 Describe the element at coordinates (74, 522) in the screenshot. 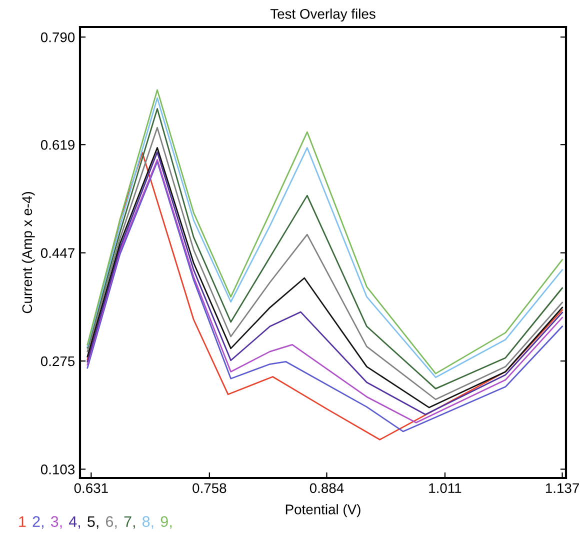

I see `text: 4,` at that location.